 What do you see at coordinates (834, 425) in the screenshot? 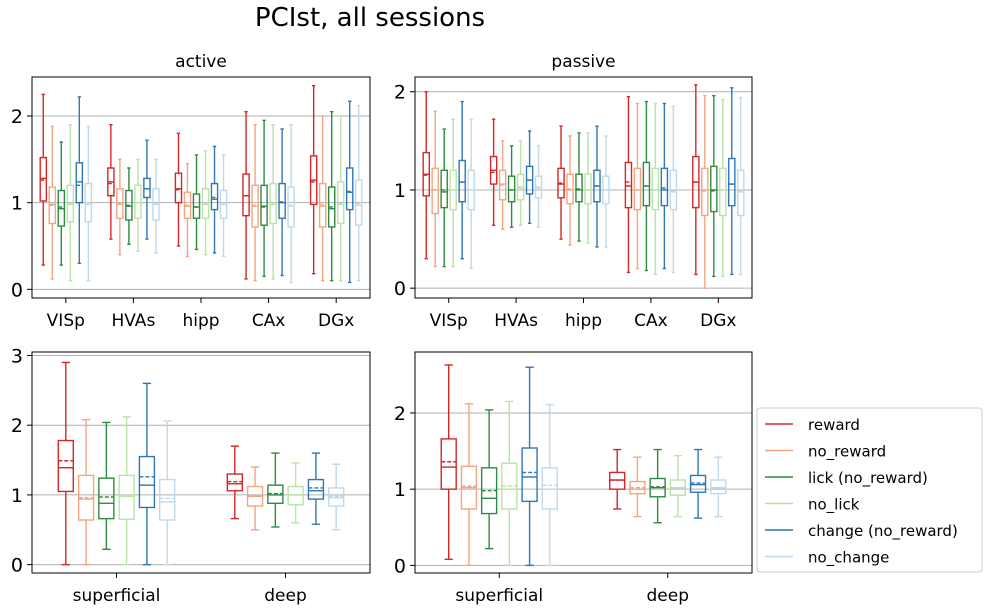
I see `legend-label: reward` at bounding box center [834, 425].